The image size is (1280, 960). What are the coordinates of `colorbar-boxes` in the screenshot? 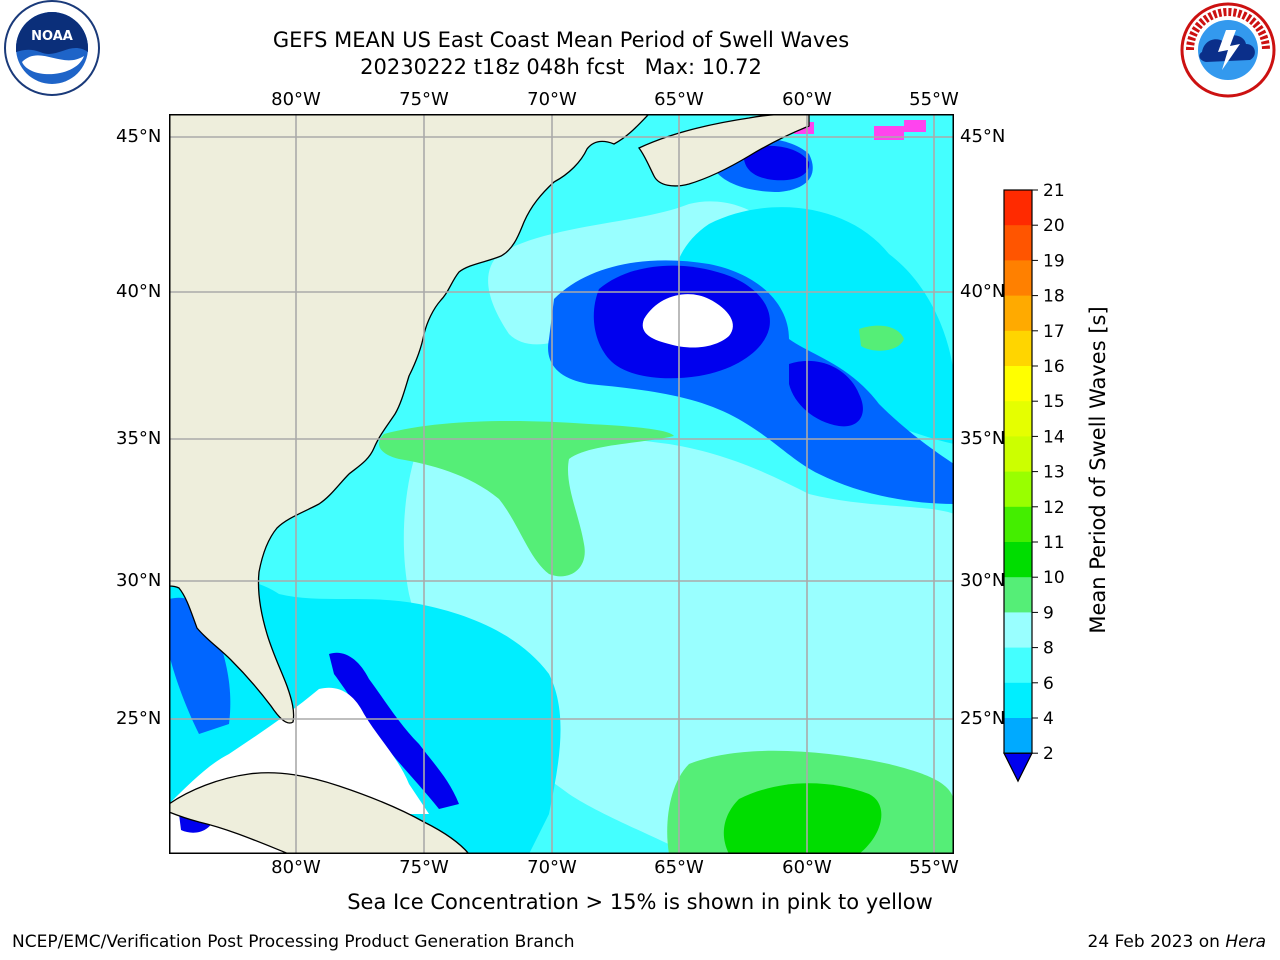 It's located at (1018, 486).